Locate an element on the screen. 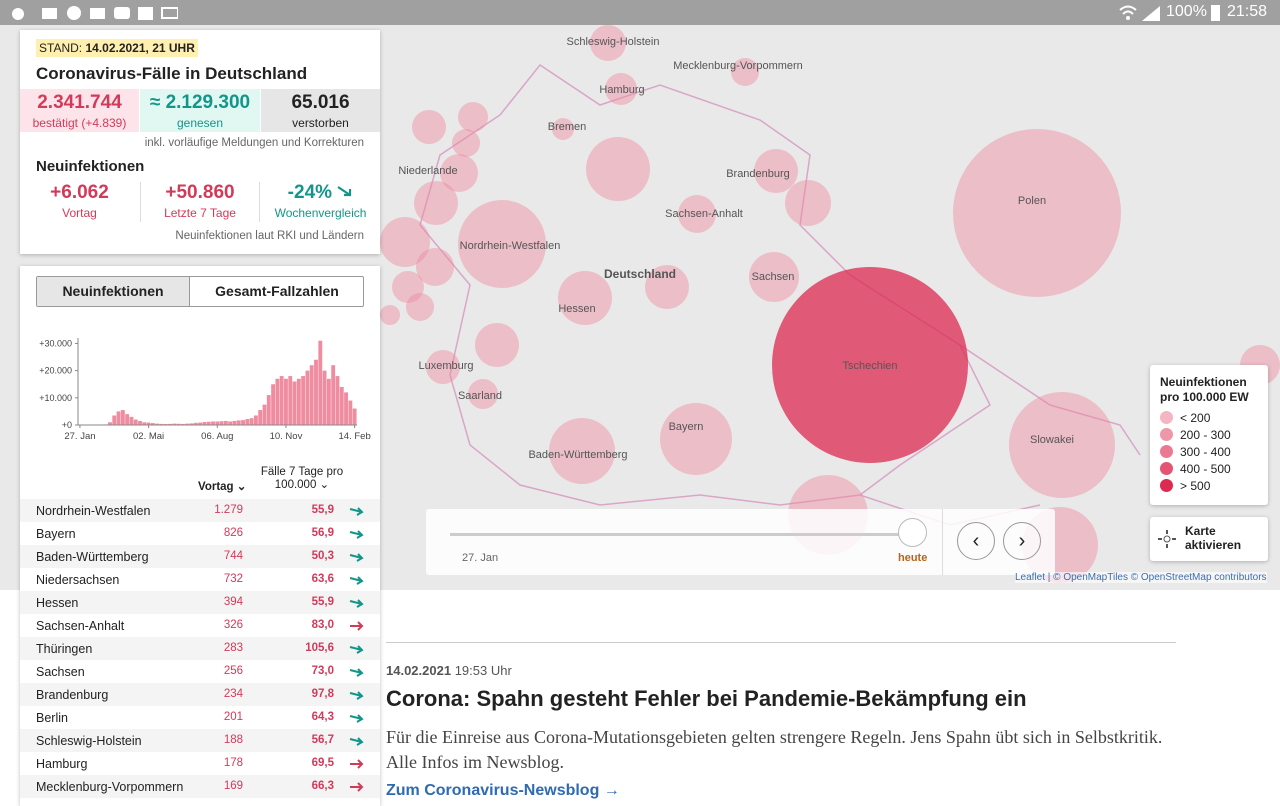 The width and height of the screenshot is (1280, 806). x-tick-label: 14. Feb is located at coordinates (355, 436).